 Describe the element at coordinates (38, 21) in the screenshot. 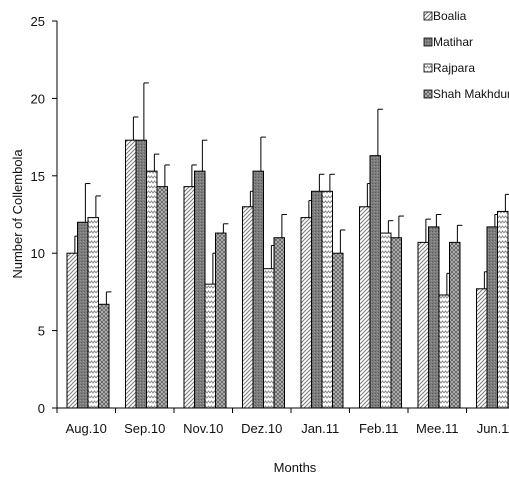

I see `y-tick-label: 25` at that location.